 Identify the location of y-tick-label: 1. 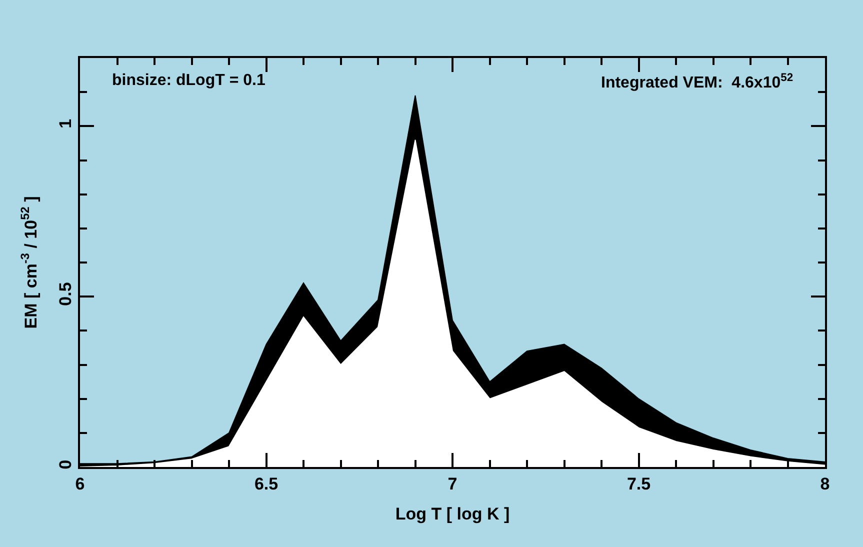
(66, 123).